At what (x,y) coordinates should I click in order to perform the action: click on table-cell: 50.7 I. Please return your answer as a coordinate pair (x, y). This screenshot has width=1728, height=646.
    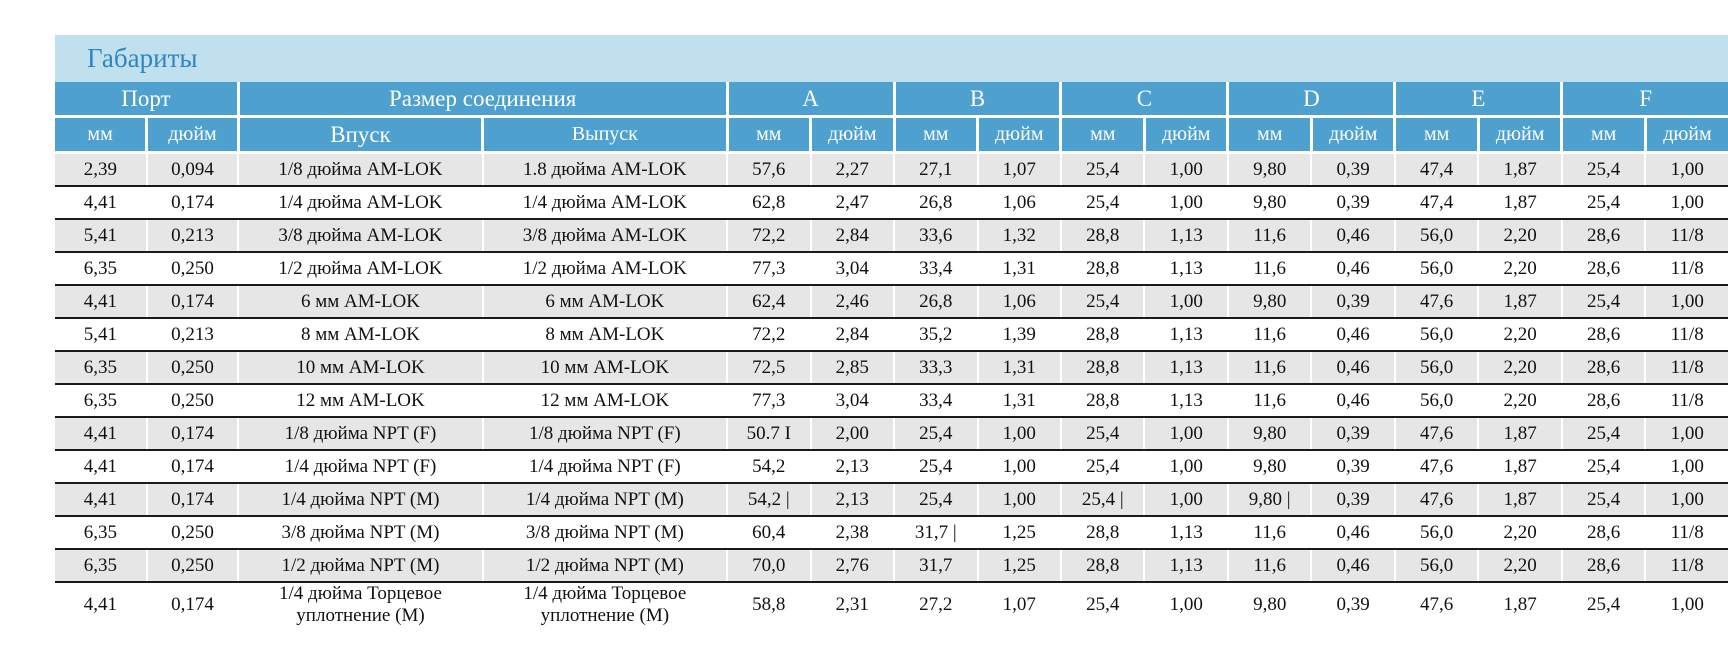
    Looking at the image, I should click on (768, 434).